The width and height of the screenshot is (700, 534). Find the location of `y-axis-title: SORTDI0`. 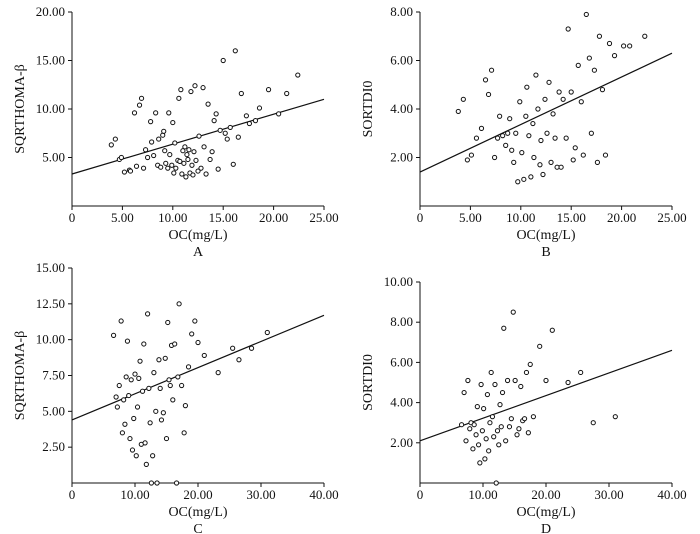

y-axis-title: SORTDI0 is located at coordinates (368, 109).